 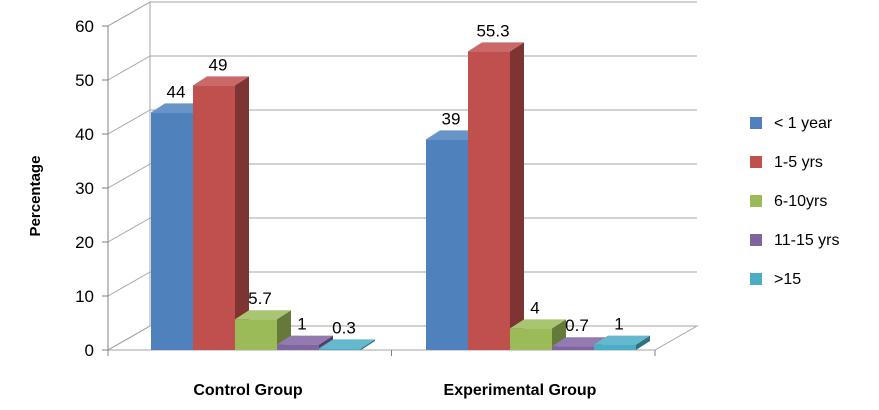 What do you see at coordinates (800, 201) in the screenshot?
I see `legend-label: 6-10yrs` at bounding box center [800, 201].